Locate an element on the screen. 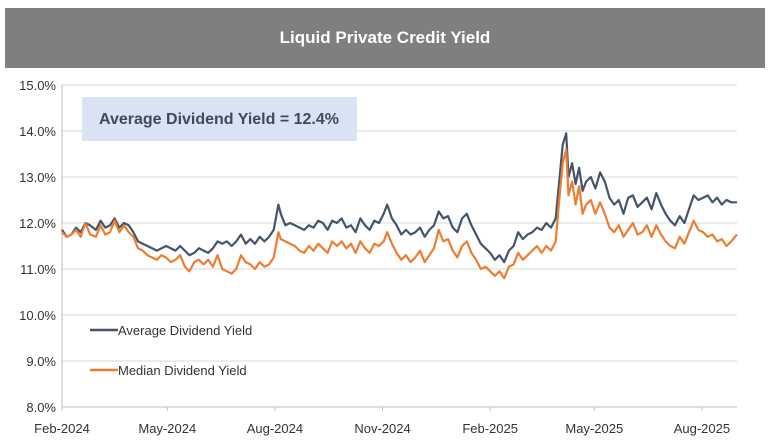  legend-label-median: Median Dividend Yield is located at coordinates (182, 370).